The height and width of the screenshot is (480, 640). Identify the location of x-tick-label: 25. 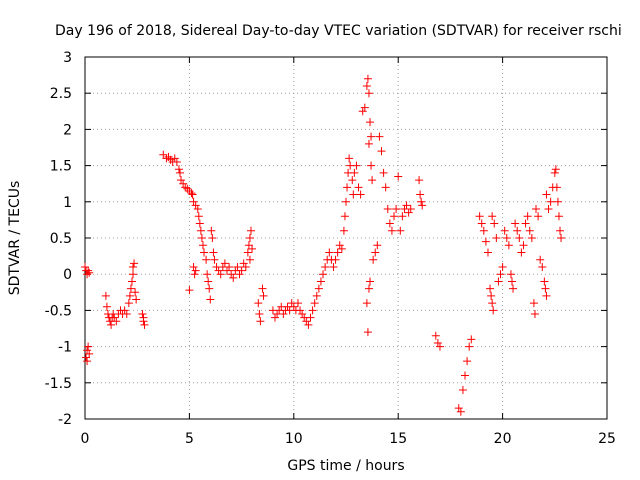
(607, 439).